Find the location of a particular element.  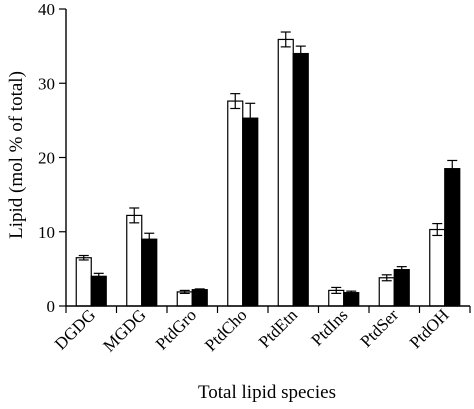

x-tick-label-ptdoh: PtdOH is located at coordinates (429, 328).